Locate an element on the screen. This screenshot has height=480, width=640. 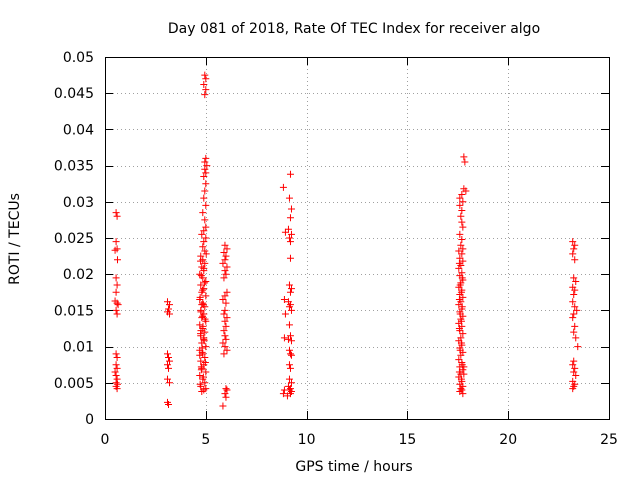
y-tick-label: 0.025 is located at coordinates (74, 239).